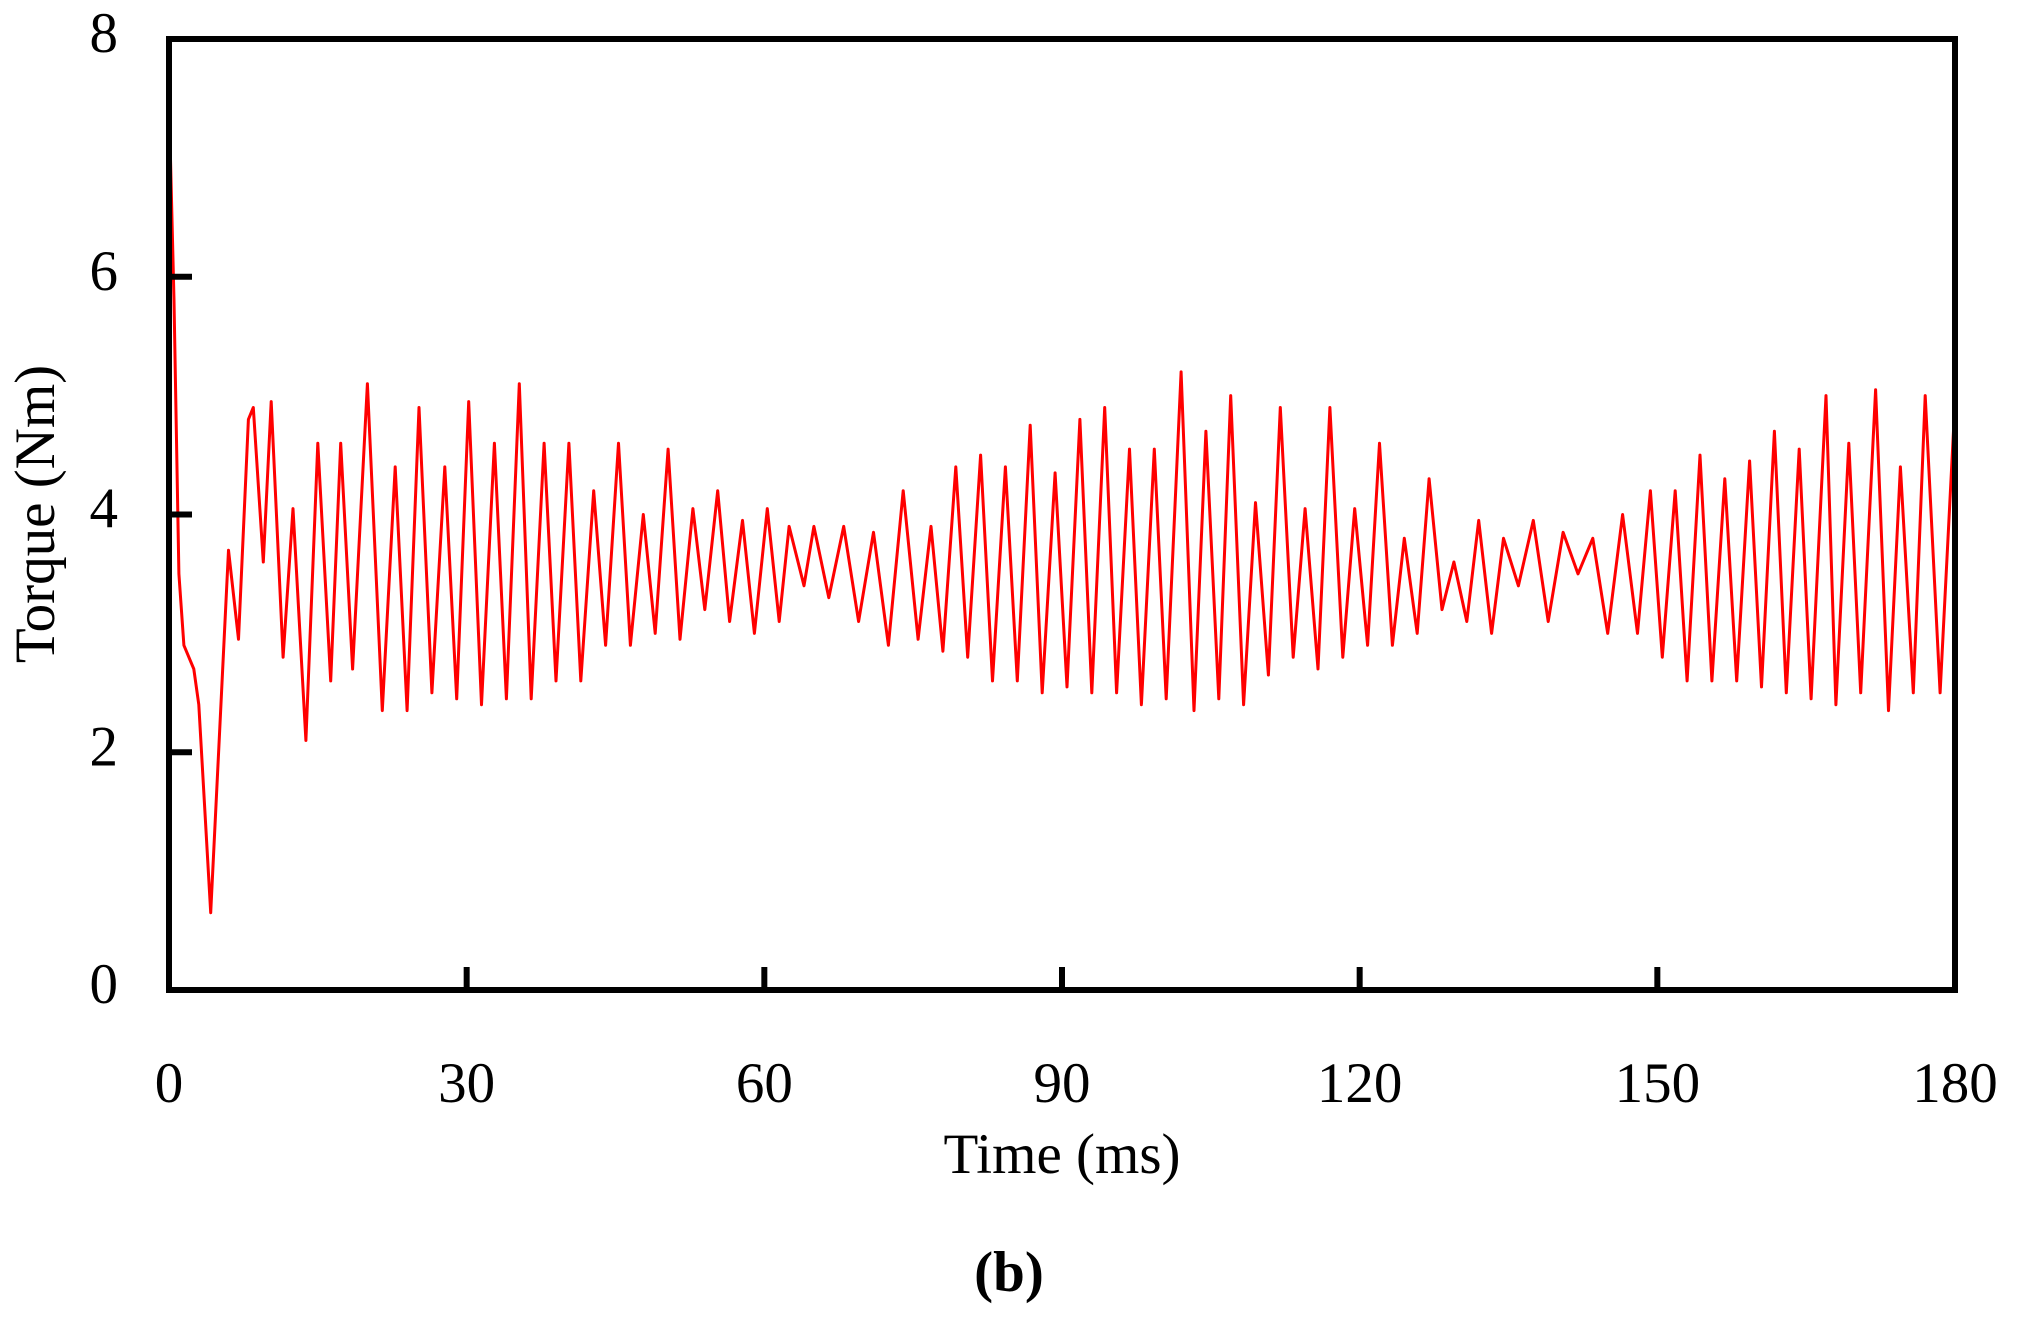  Describe the element at coordinates (1062, 1083) in the screenshot. I see `x-tick-label: 90` at that location.